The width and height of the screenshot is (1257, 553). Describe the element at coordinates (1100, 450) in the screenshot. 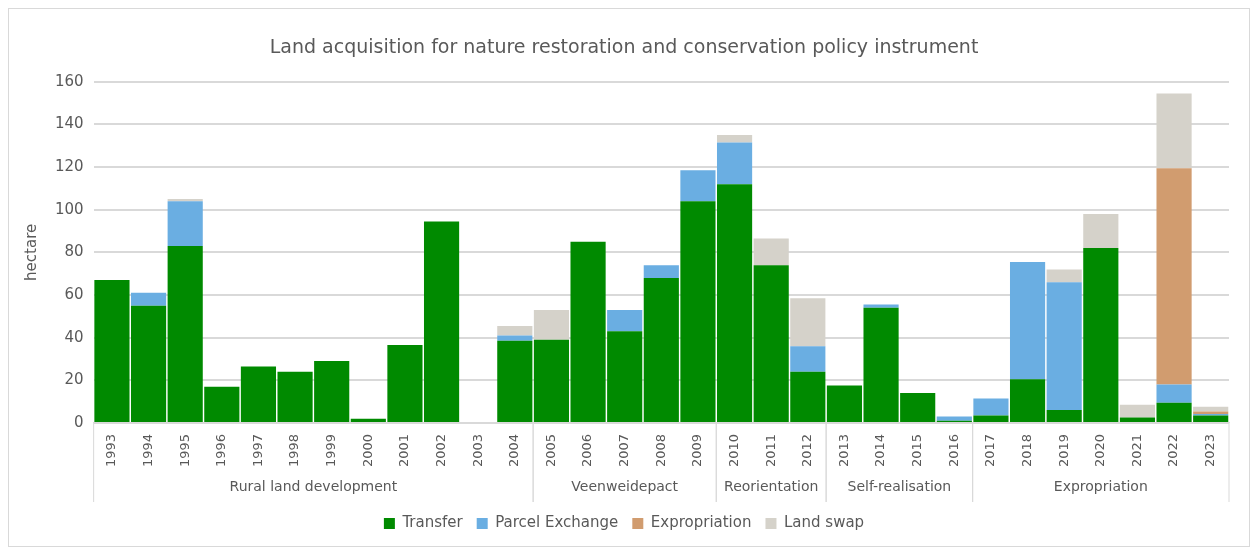

I see `x-tick-label: 2020` at that location.